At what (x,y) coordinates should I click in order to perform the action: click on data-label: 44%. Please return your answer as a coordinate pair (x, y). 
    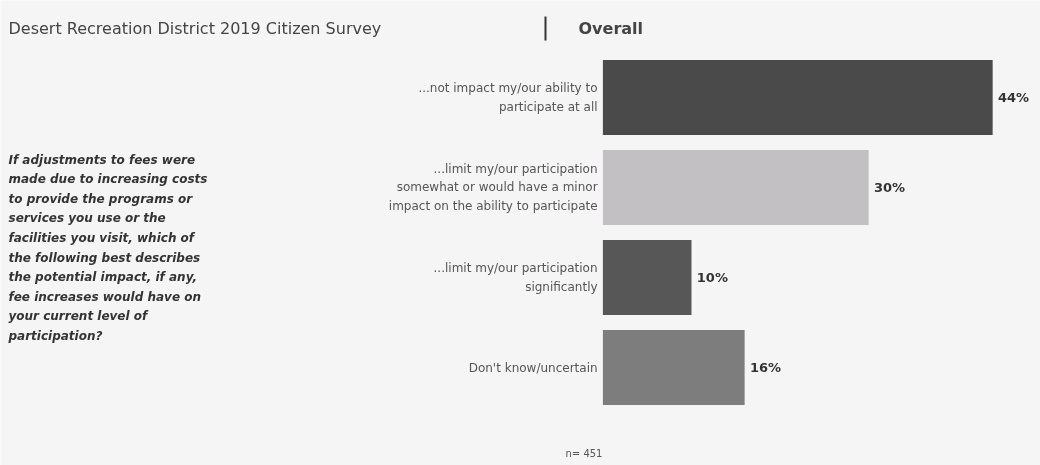
    Looking at the image, I should click on (1013, 97).